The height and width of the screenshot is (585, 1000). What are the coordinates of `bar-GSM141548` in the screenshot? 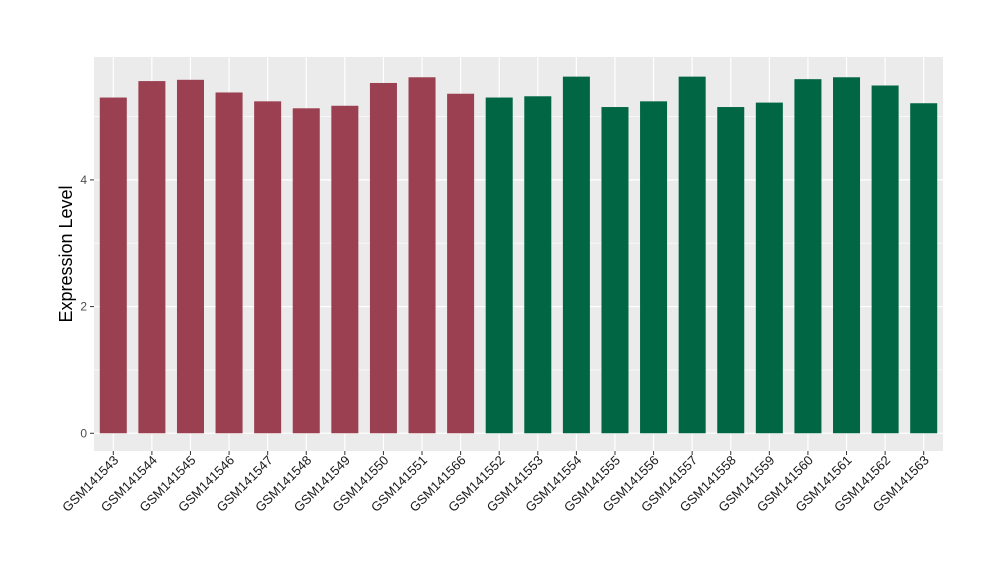 It's located at (306, 271).